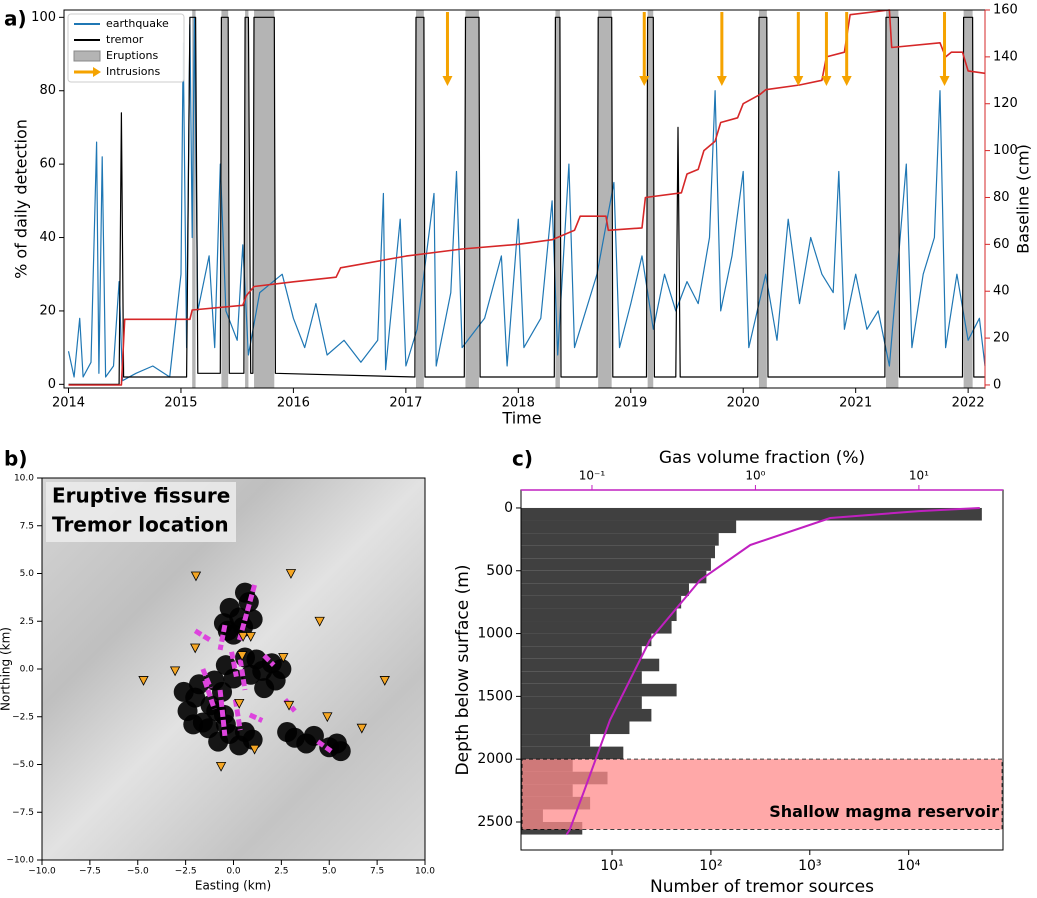 The width and height of the screenshot is (1037, 898). Describe the element at coordinates (68, 403) in the screenshot. I see `x-tick-label: 2014` at that location.